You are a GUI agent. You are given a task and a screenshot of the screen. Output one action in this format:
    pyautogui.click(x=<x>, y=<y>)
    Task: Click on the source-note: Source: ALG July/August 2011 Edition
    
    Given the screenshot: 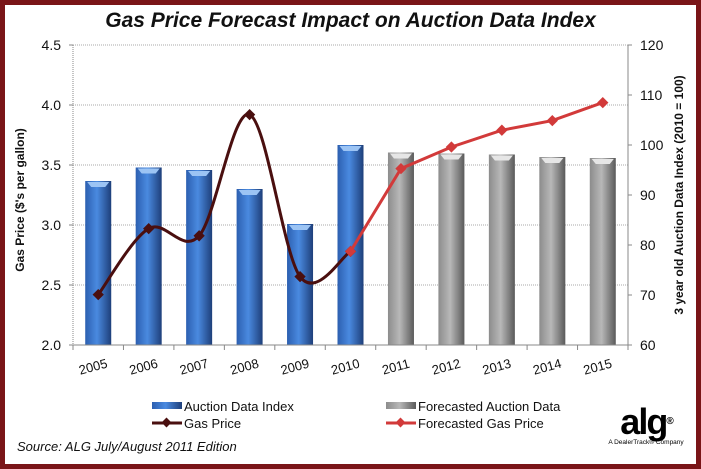 What is the action you would take?
    pyautogui.click(x=127, y=446)
    